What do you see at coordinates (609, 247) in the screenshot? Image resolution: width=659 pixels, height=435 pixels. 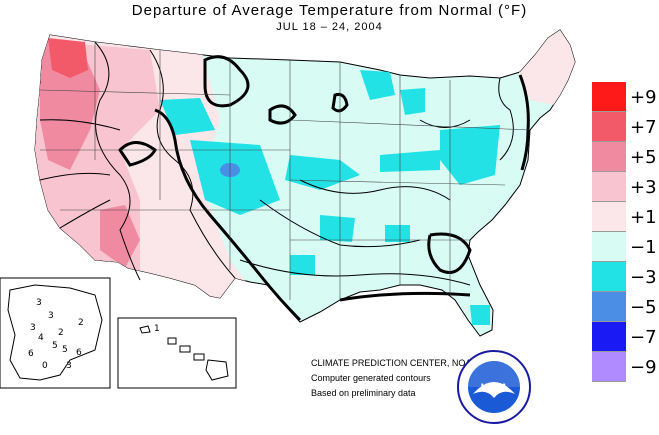 I see `legend-swatch-minus1` at bounding box center [609, 247].